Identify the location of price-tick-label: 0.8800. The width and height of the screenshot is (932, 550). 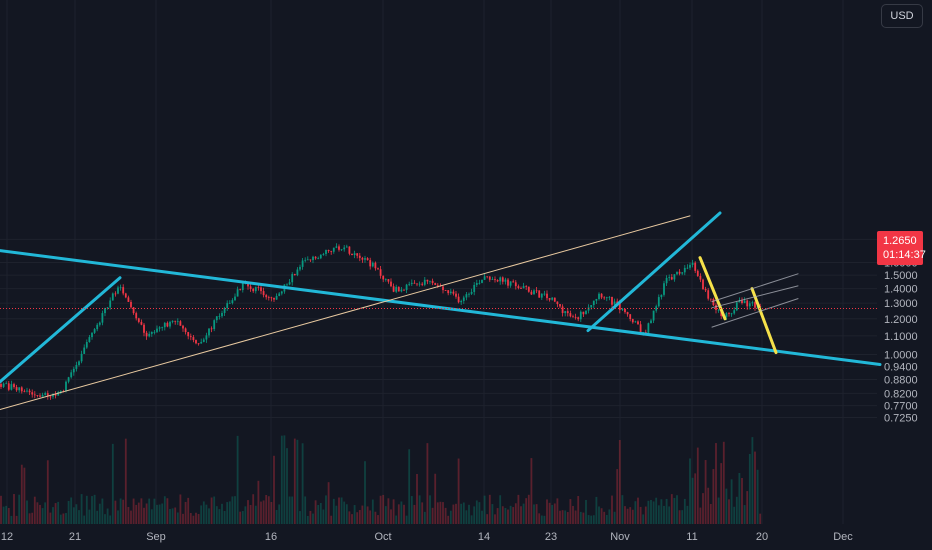
(901, 381).